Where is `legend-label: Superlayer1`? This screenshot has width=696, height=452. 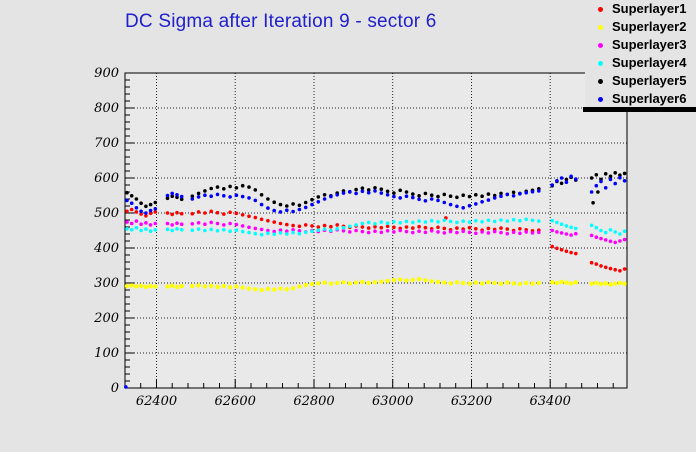
legend-label: Superlayer1 is located at coordinates (649, 8).